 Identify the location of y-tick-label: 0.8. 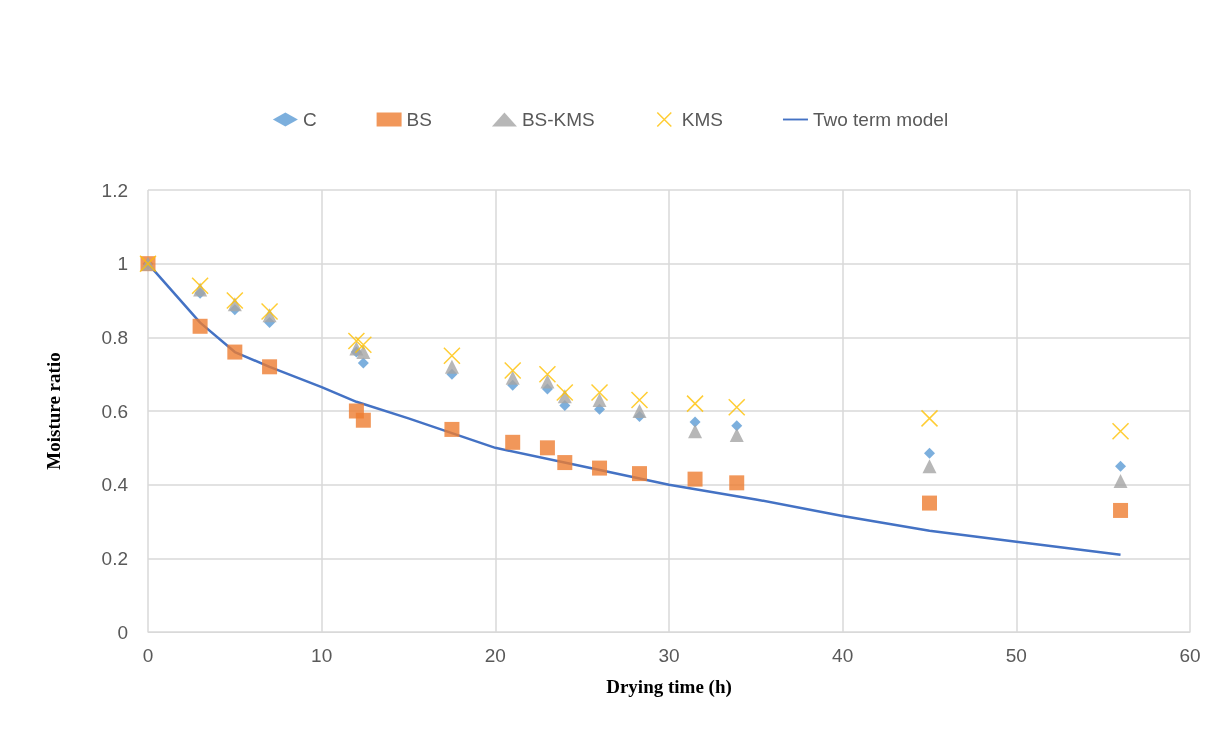
(114, 337).